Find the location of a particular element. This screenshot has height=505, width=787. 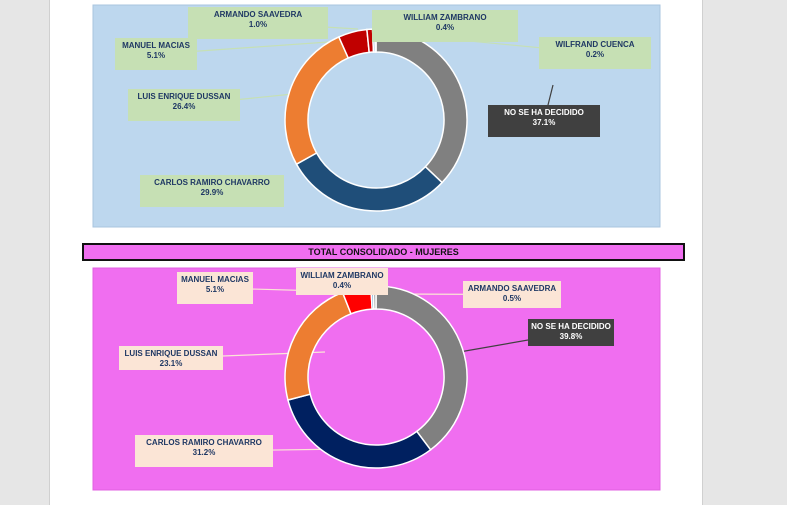

data-label-value: 29.9% is located at coordinates (212, 192).